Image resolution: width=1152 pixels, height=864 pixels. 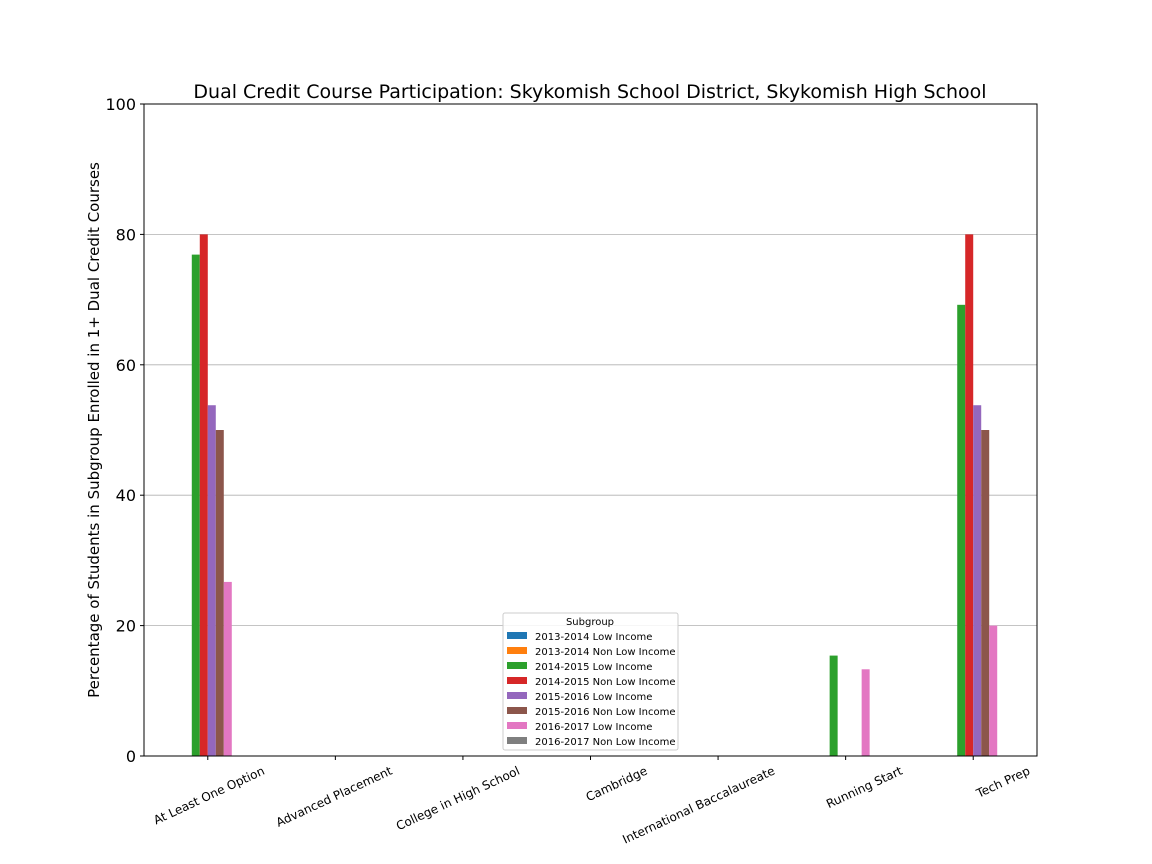 What do you see at coordinates (126, 365) in the screenshot?
I see `y-tick-label: 60` at bounding box center [126, 365].